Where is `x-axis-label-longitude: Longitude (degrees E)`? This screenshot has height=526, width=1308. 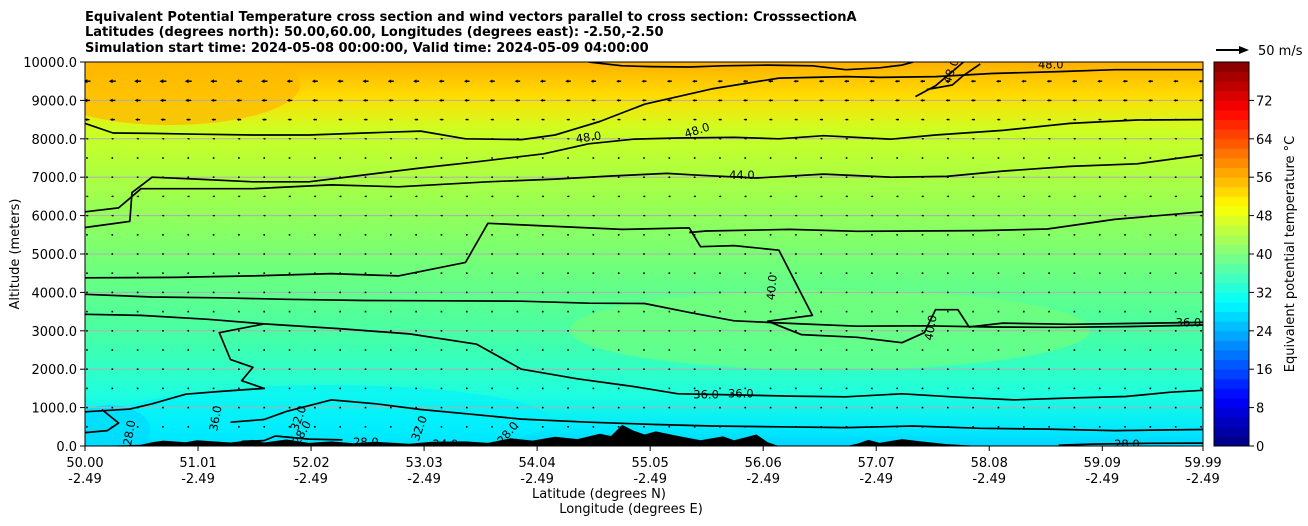
x-axis-label-longitude: Longitude (degrees E) is located at coordinates (631, 509).